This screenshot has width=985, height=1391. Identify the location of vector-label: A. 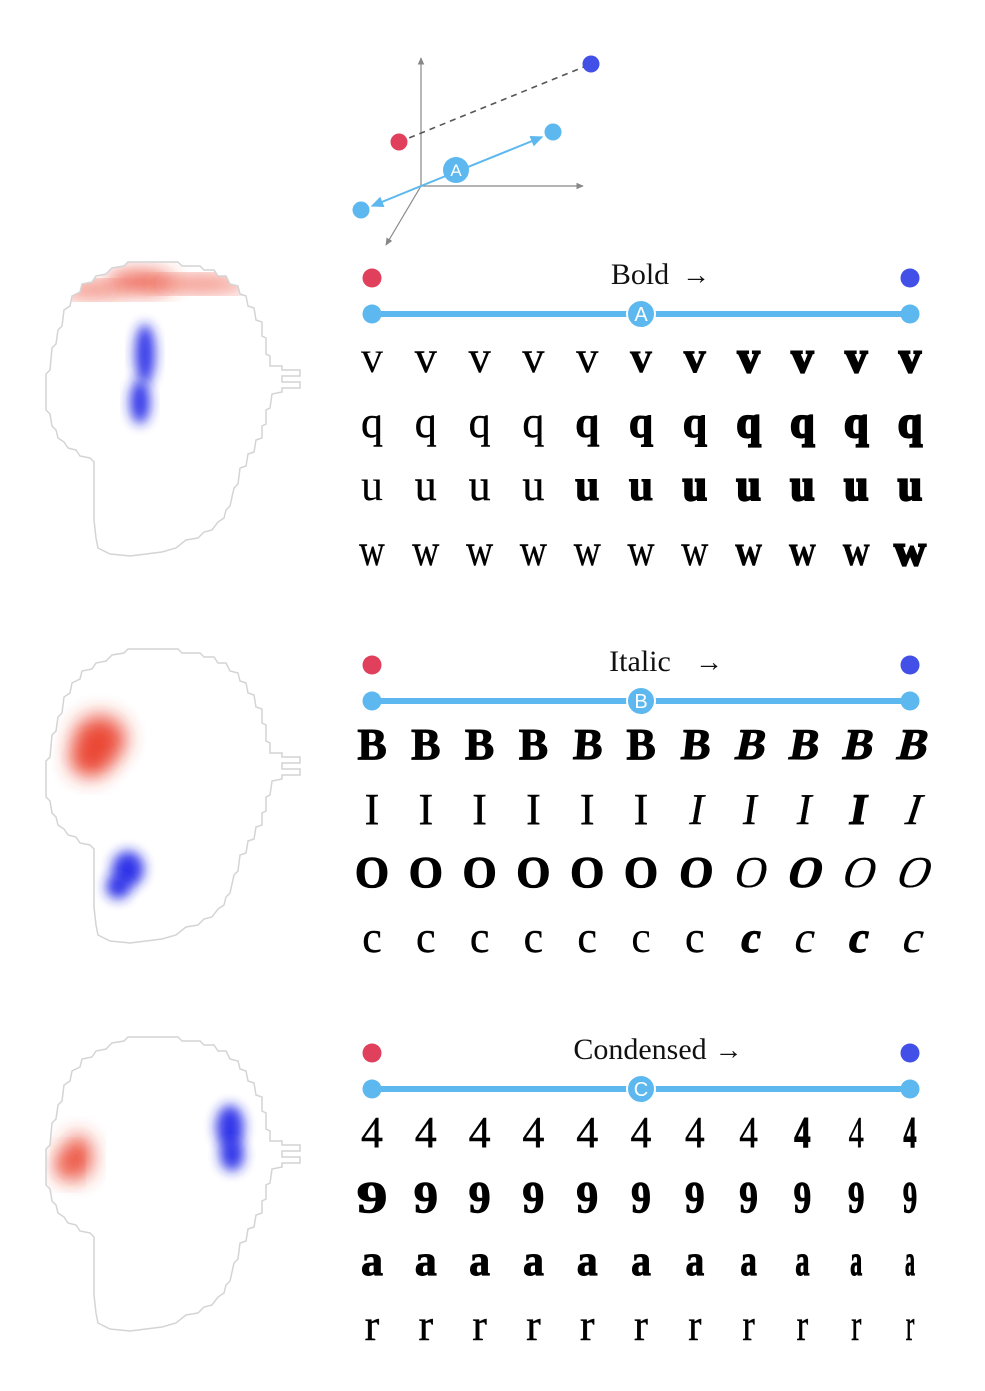
(456, 170).